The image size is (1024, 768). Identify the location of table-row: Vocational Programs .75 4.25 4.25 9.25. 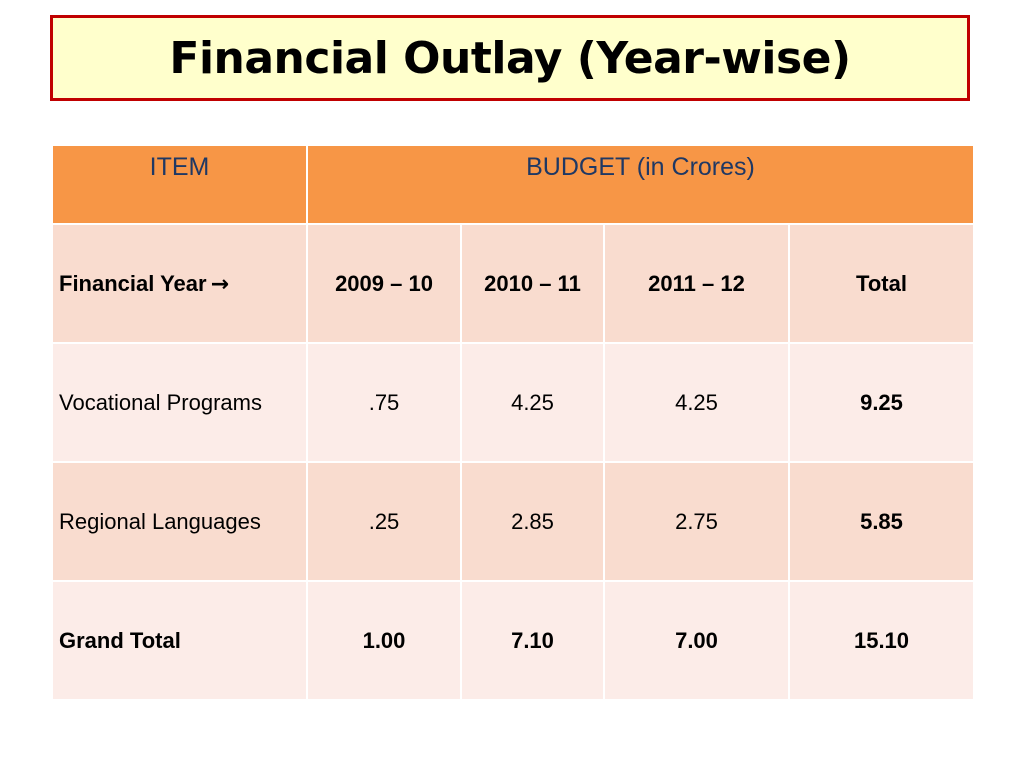
(513, 402).